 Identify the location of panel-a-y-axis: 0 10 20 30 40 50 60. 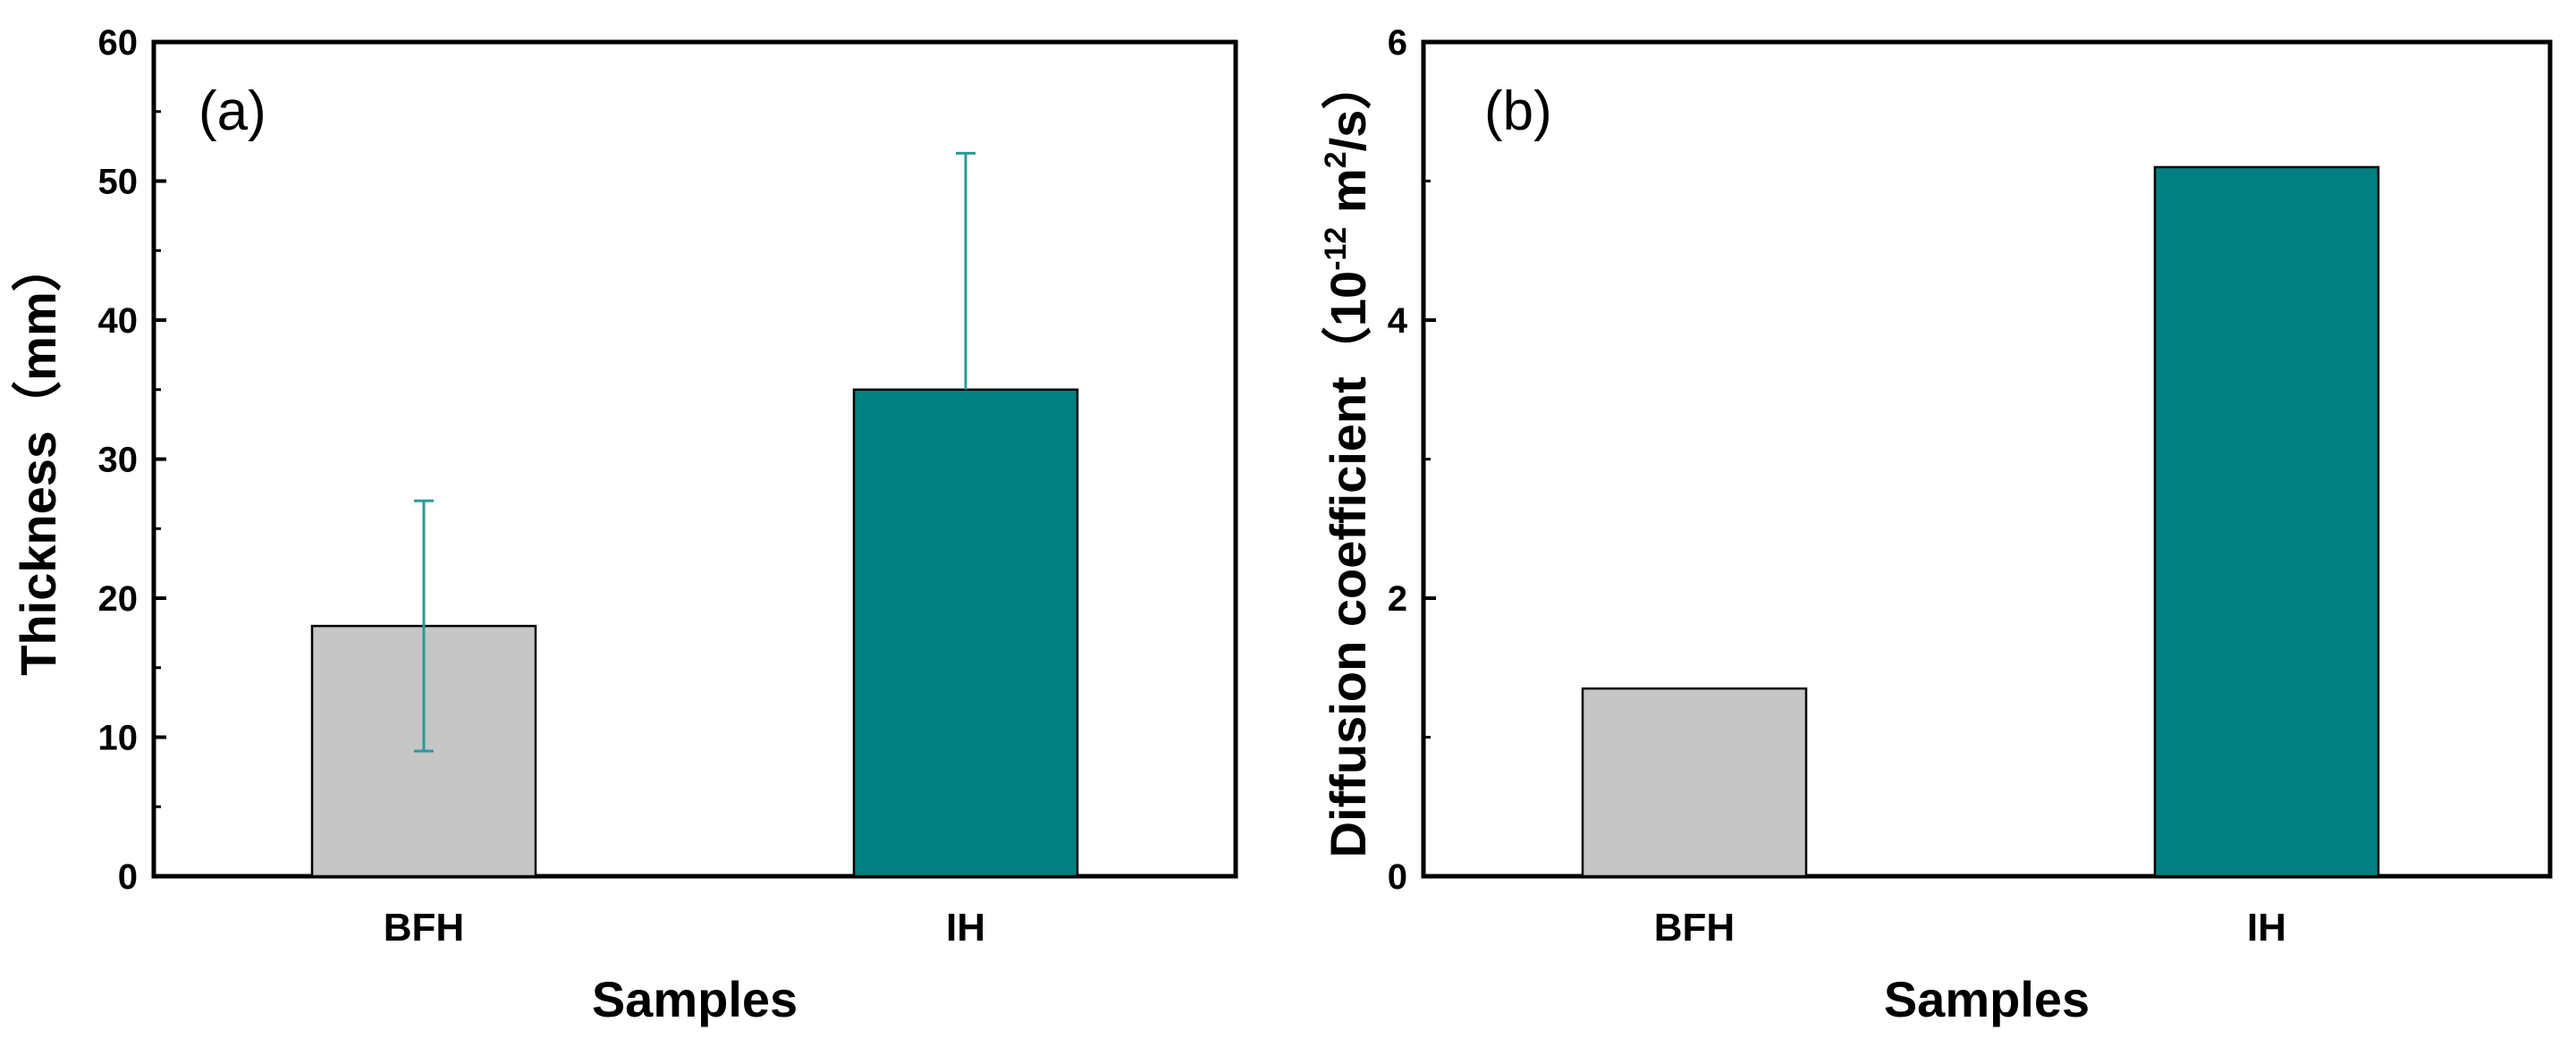
(132, 460).